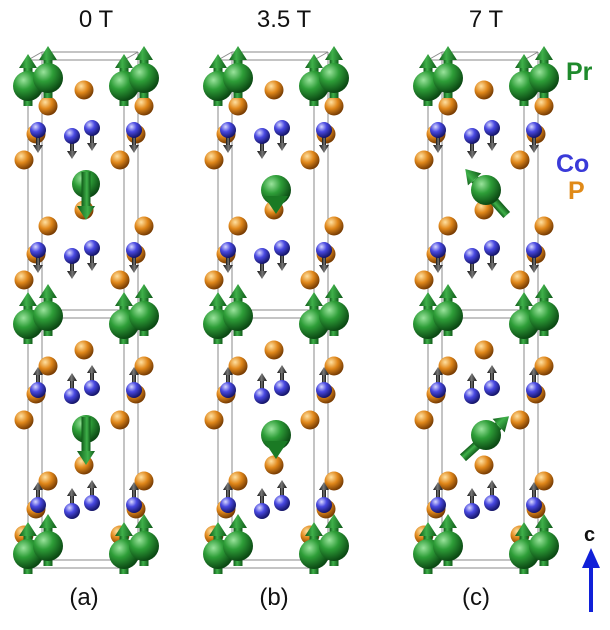 The height and width of the screenshot is (630, 610). Describe the element at coordinates (276, 205) in the screenshot. I see `pr-moment-cone` at that location.